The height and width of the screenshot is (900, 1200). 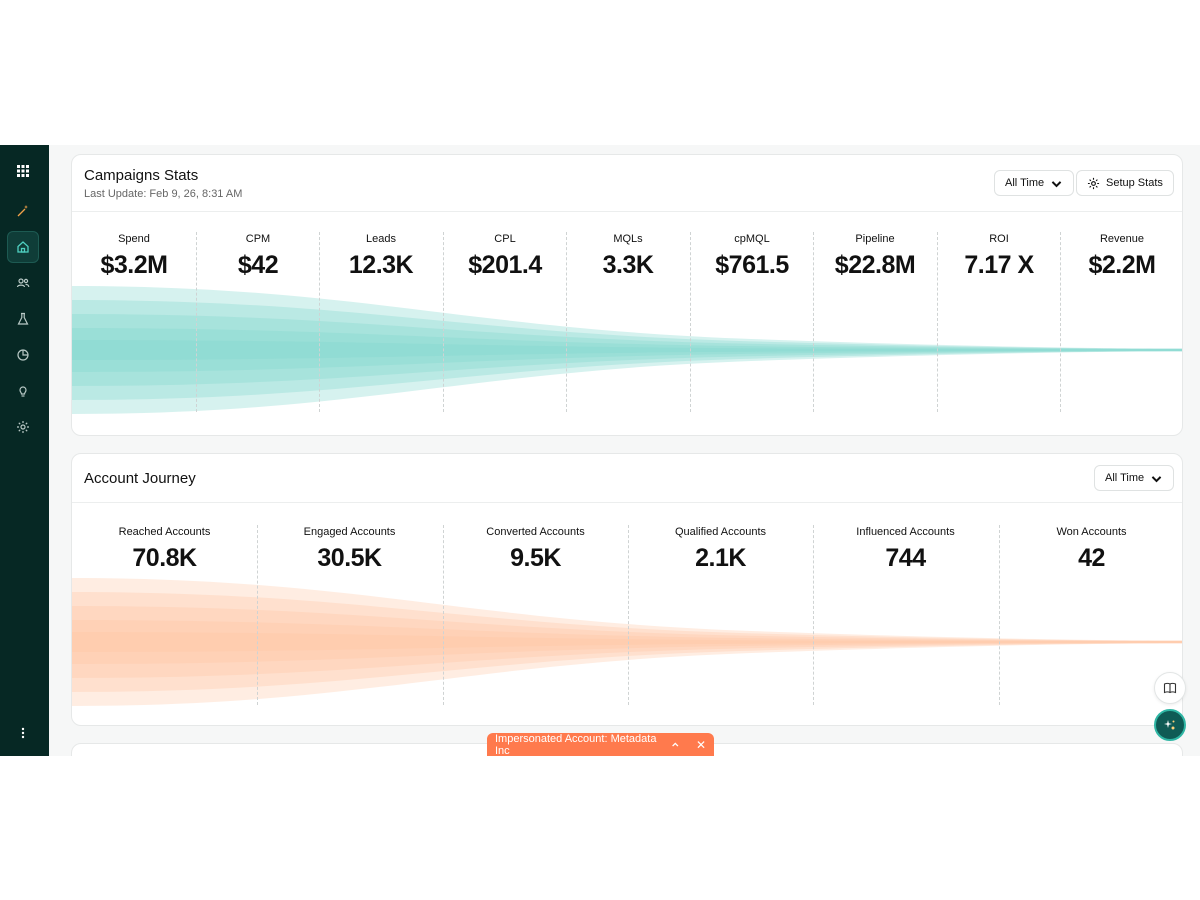 I want to click on stat-item: MQLs 3.3K, so click(x=628, y=256).